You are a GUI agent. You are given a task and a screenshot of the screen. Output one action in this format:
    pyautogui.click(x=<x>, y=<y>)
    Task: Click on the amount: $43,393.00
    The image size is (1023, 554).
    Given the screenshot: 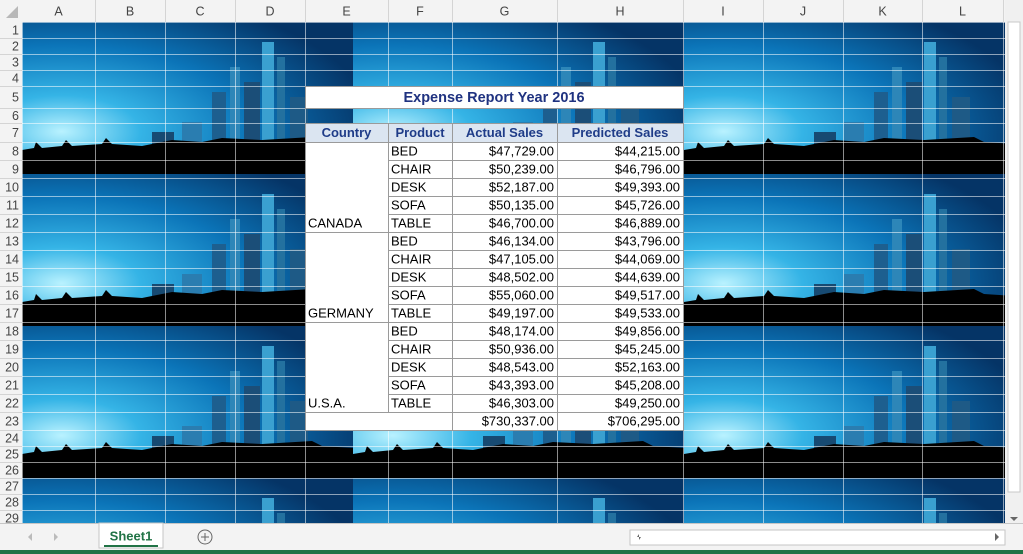 What is the action you would take?
    pyautogui.click(x=521, y=384)
    